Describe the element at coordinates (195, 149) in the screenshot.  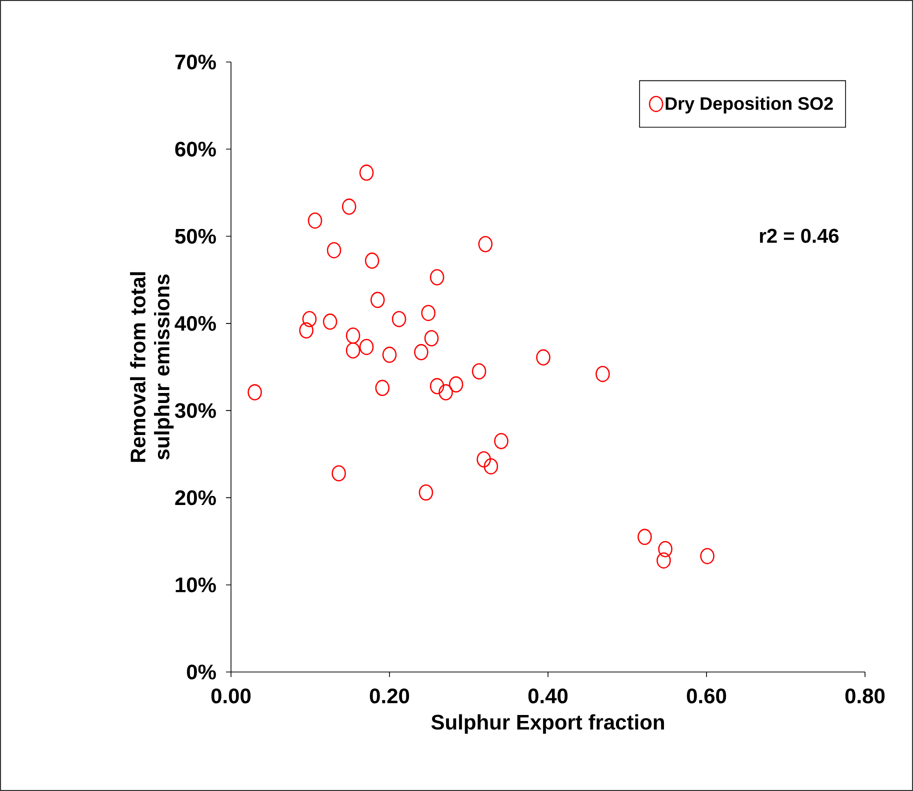
I see `y-tick-label: 60%` at that location.